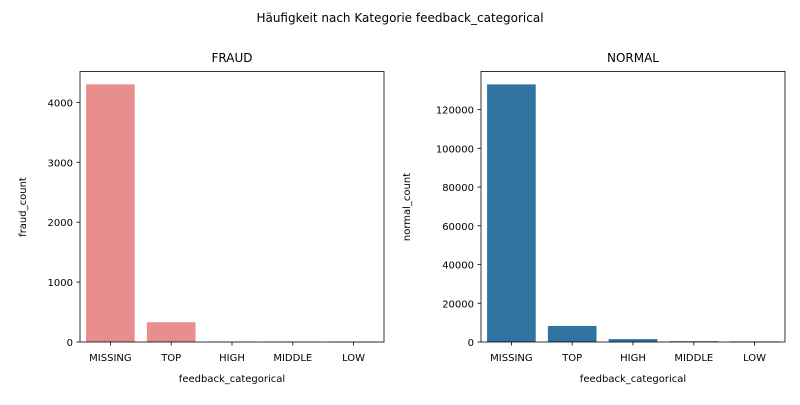 This screenshot has width=800, height=405. Describe the element at coordinates (511, 213) in the screenshot. I see `normal-bar-missing` at that location.